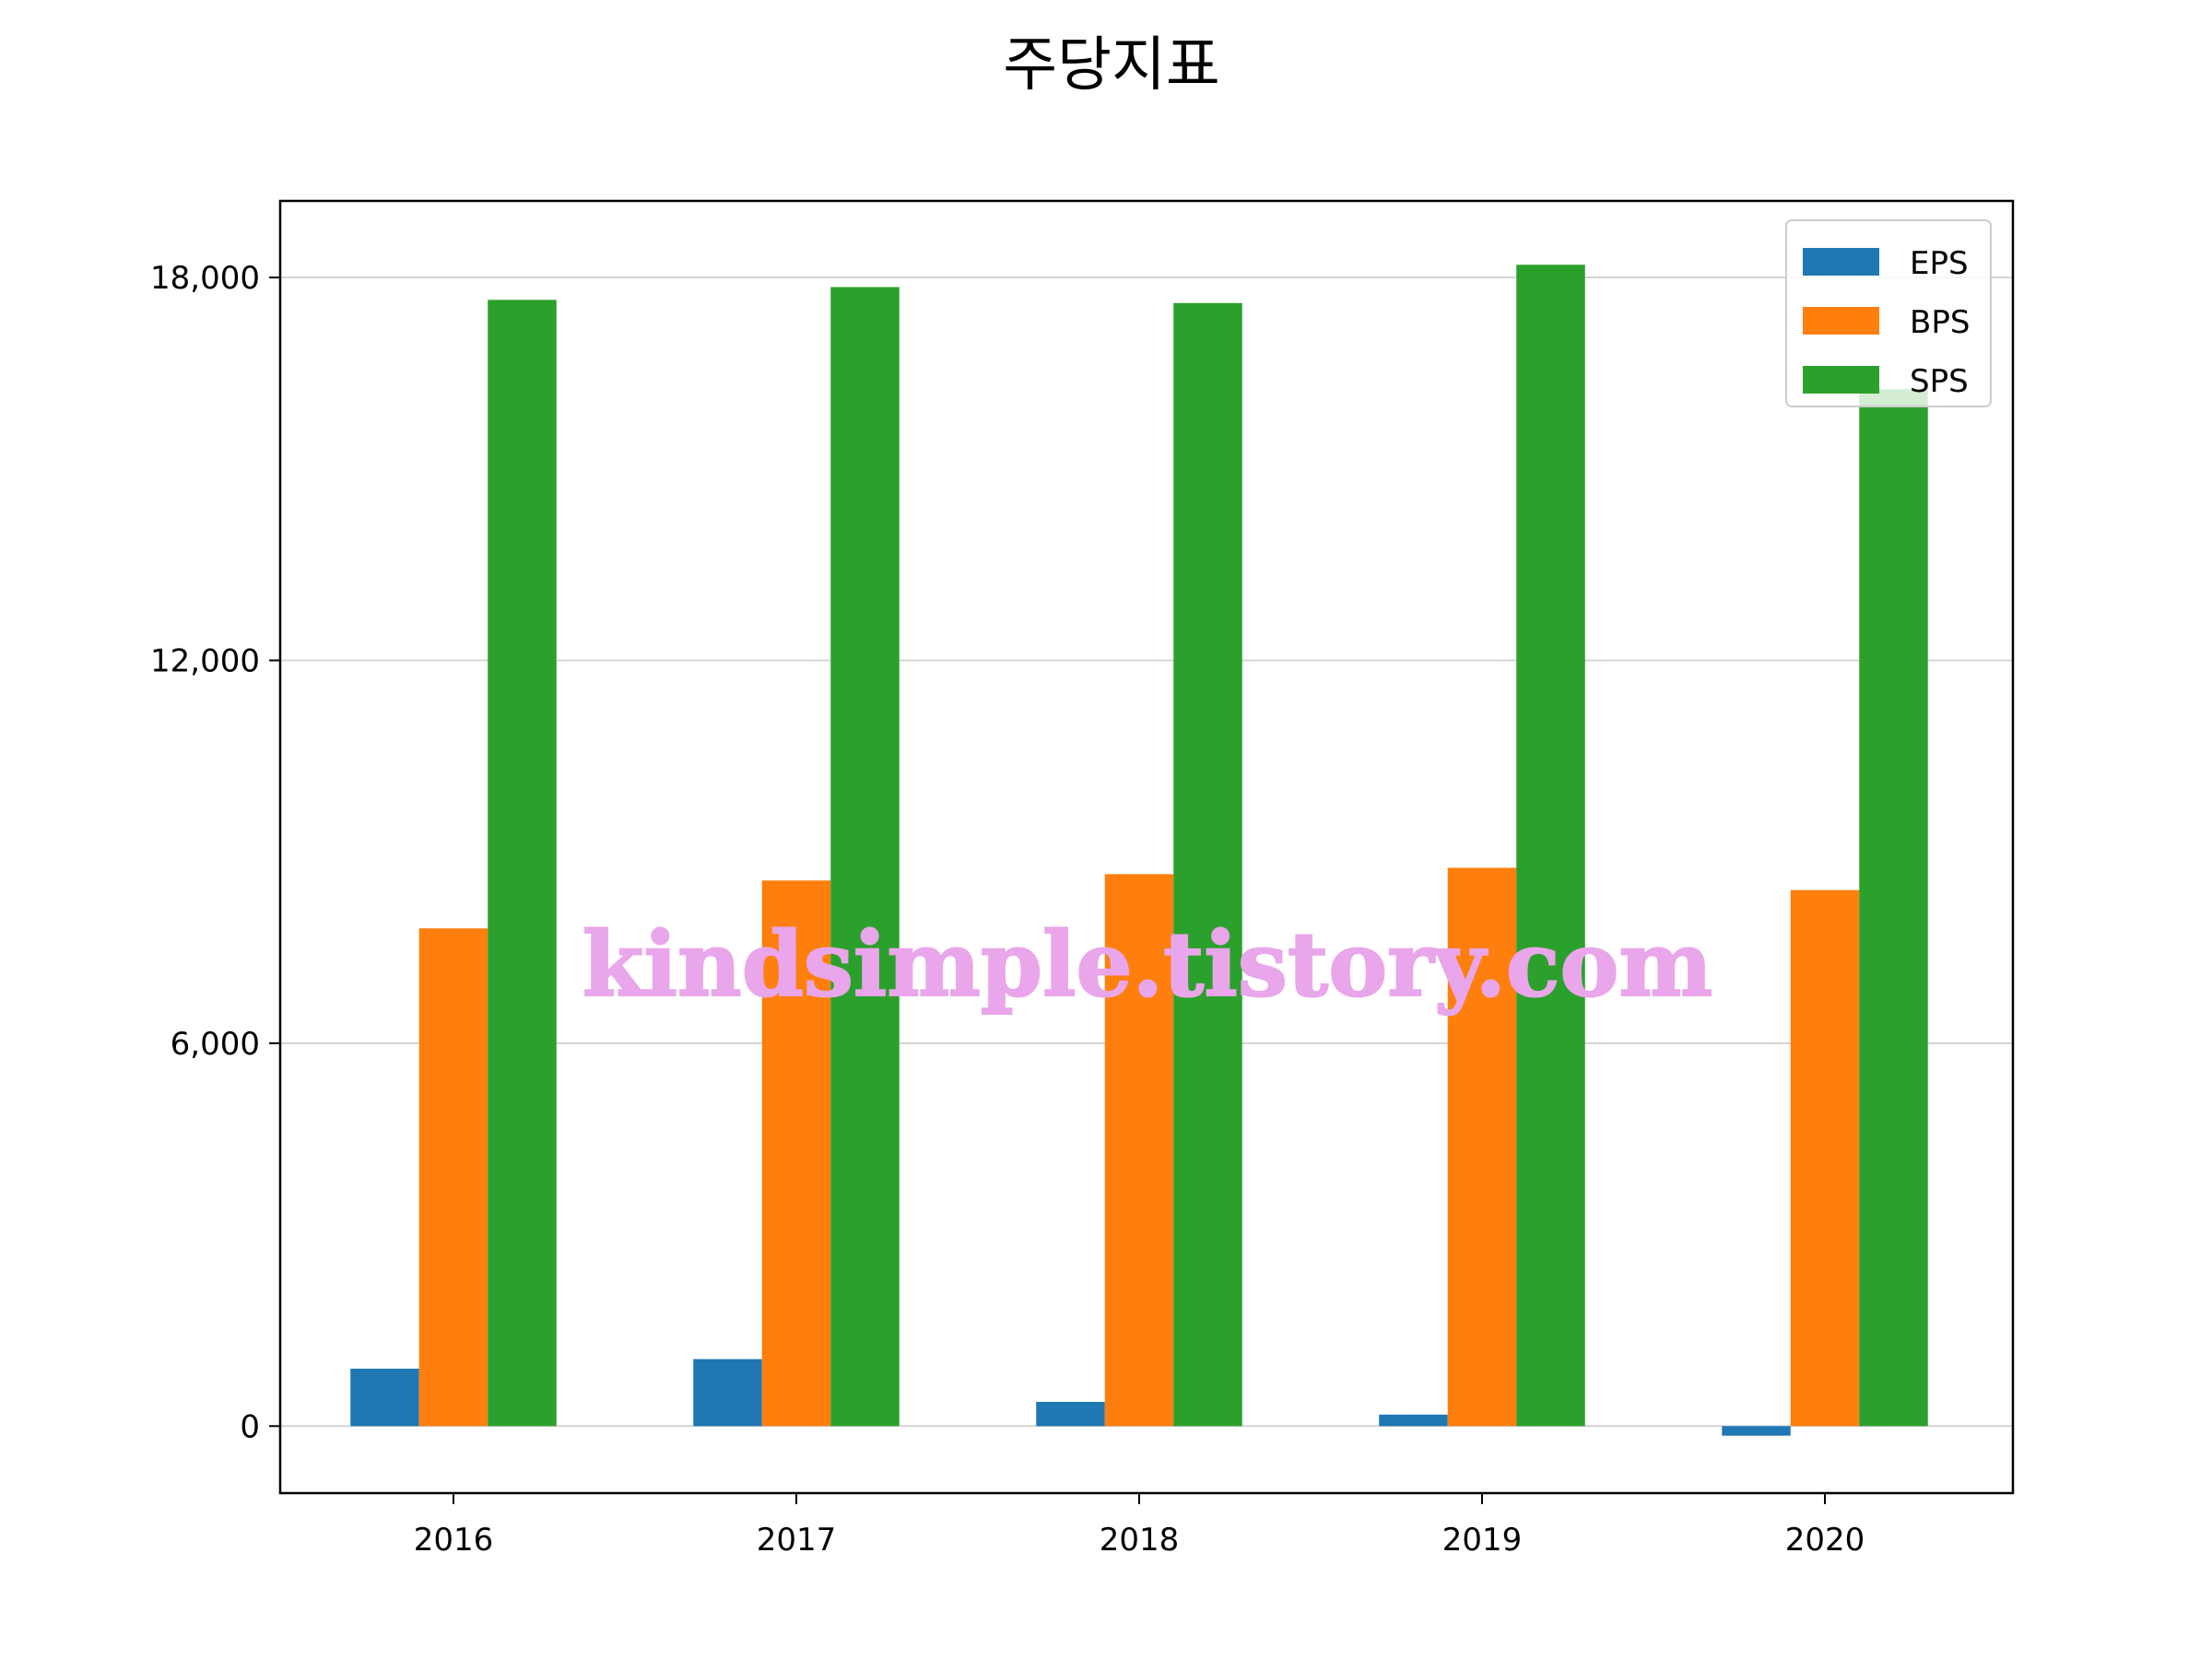 The image size is (2212, 1659). What do you see at coordinates (1111, 65) in the screenshot?
I see `chart-title: 주당지표` at bounding box center [1111, 65].